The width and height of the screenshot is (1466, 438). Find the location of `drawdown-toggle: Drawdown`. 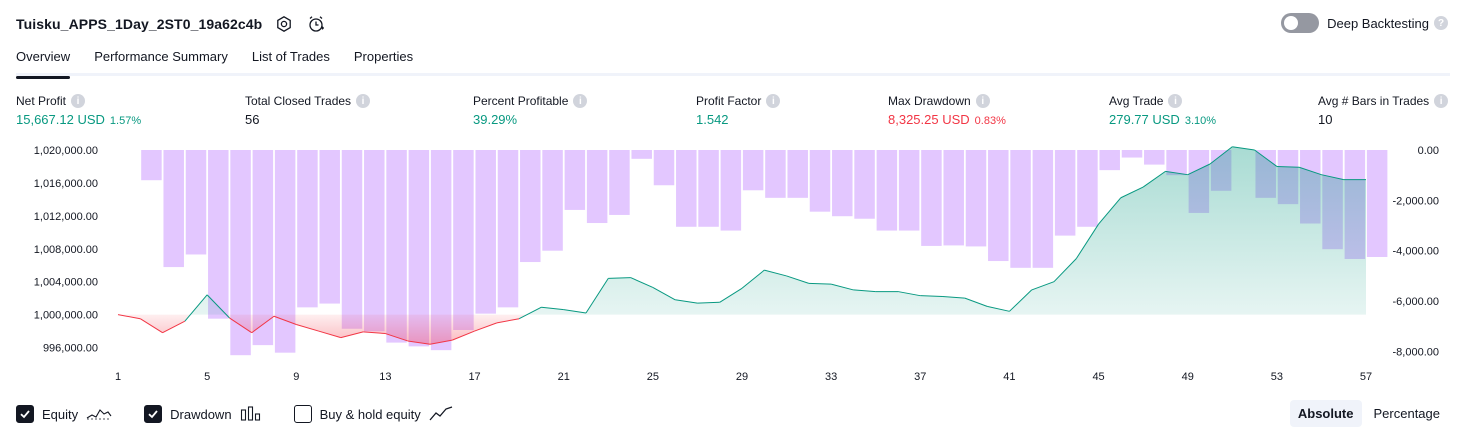

drawdown-toggle: Drawdown is located at coordinates (202, 414).